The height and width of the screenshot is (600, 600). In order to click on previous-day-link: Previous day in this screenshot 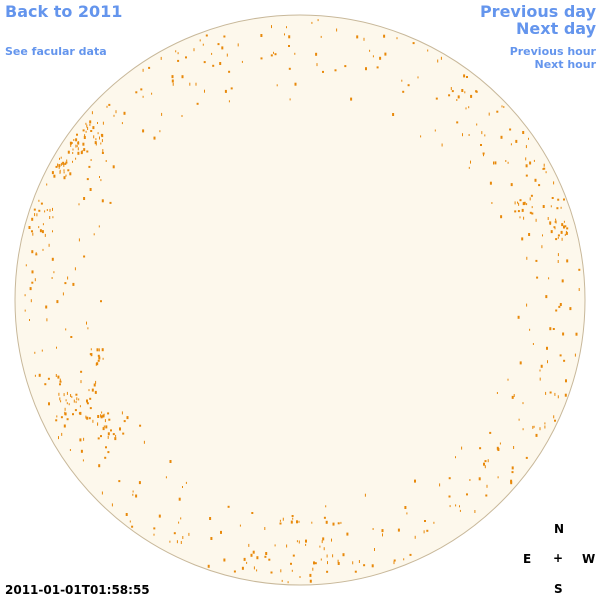, I will do `click(537, 11)`.